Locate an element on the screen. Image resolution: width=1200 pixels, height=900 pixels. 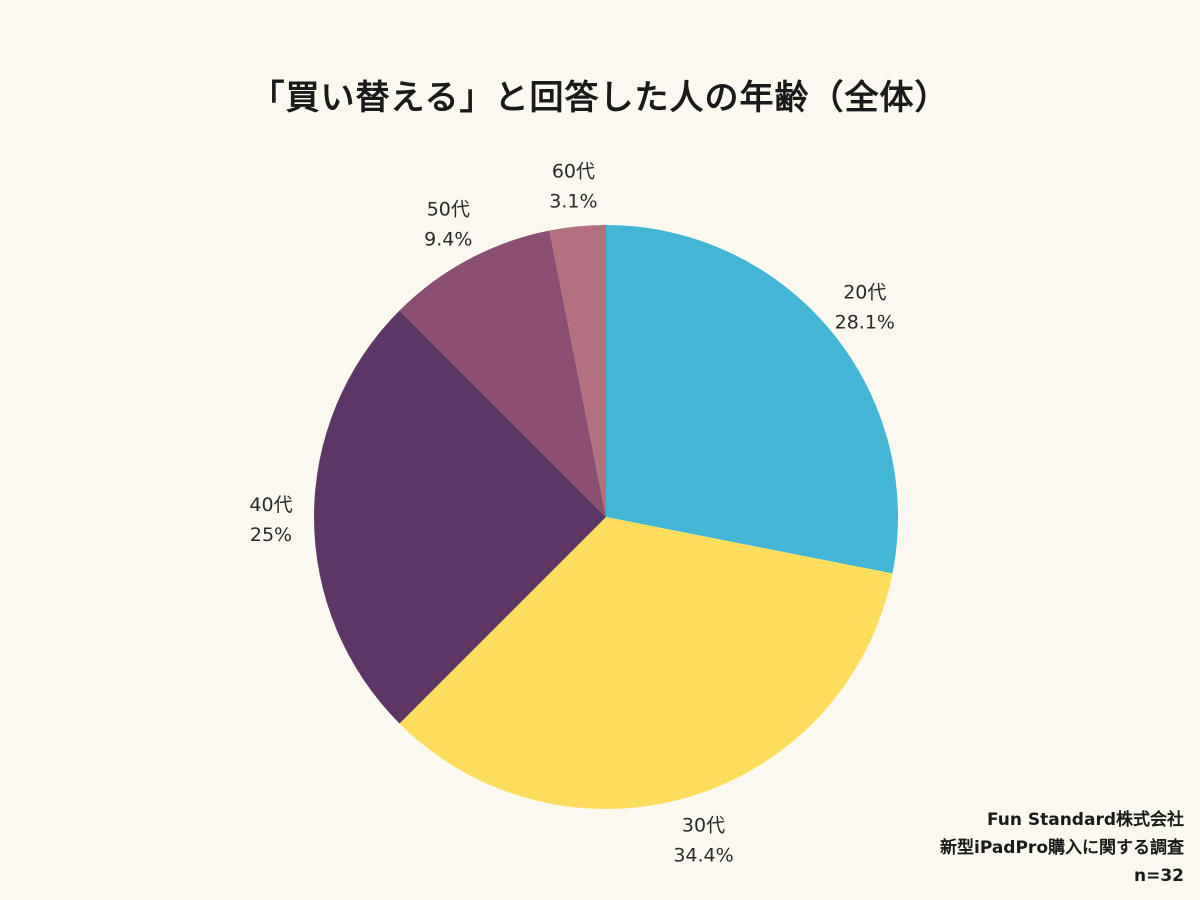
footer-survey: 新型iPadPro購入に関する調査 is located at coordinates (1062, 848).